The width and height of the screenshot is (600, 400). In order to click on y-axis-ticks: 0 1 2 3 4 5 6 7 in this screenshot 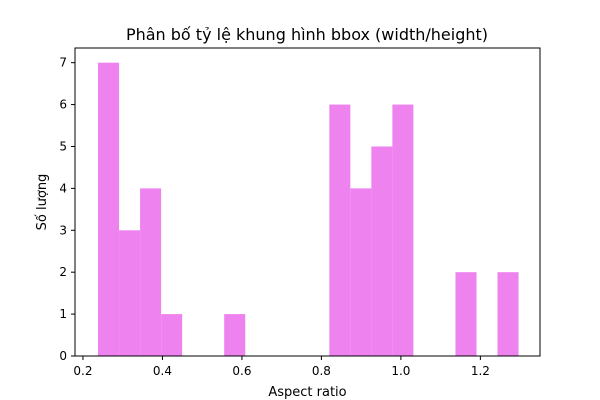, I will do `click(67, 209)`.